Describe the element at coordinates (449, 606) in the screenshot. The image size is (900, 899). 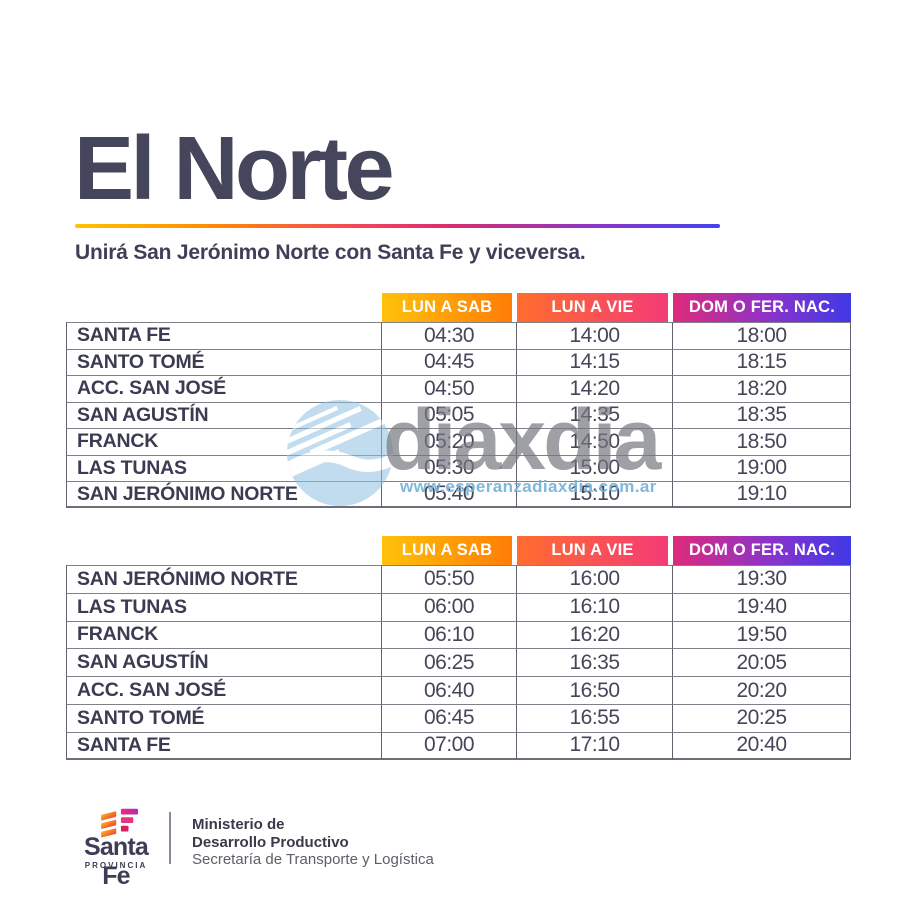
I see `time-cell: 06:00` at that location.